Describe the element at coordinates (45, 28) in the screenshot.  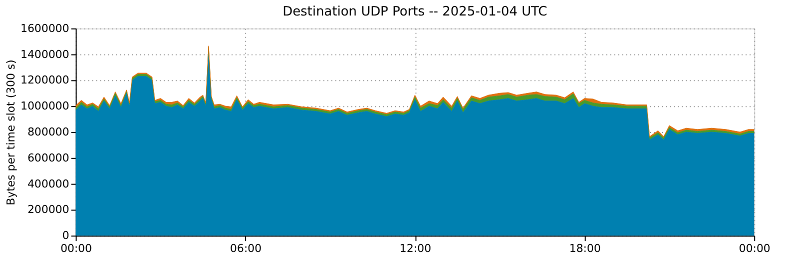
I see `y-tick-label: 1600000` at that location.